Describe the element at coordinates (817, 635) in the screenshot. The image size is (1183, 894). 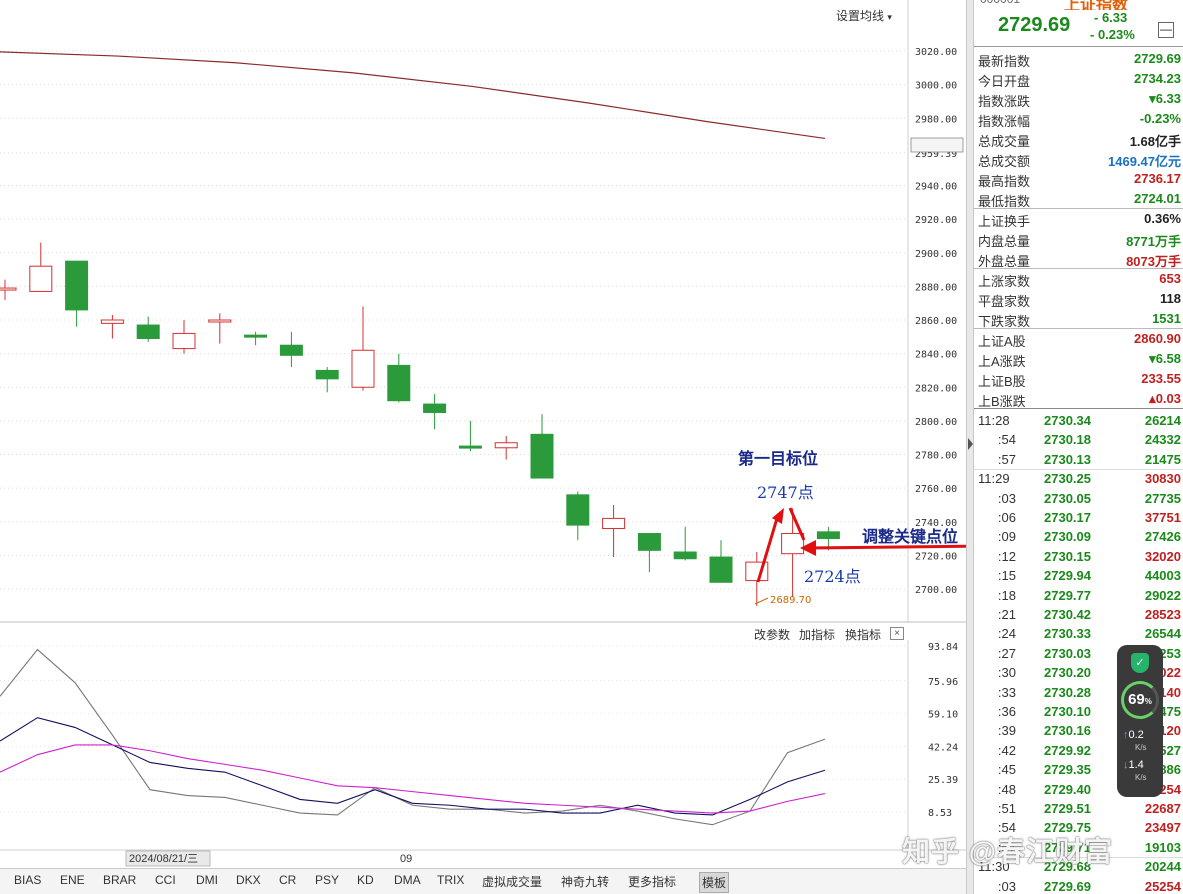
I see `add-indicator-button: 加指标` at that location.